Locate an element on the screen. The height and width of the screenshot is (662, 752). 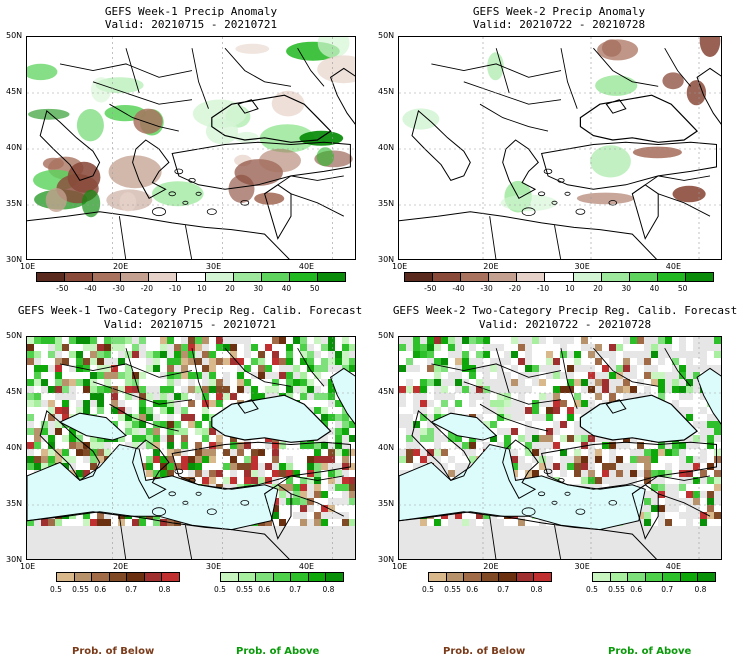
lon-label: 20E is located at coordinates (491, 566).